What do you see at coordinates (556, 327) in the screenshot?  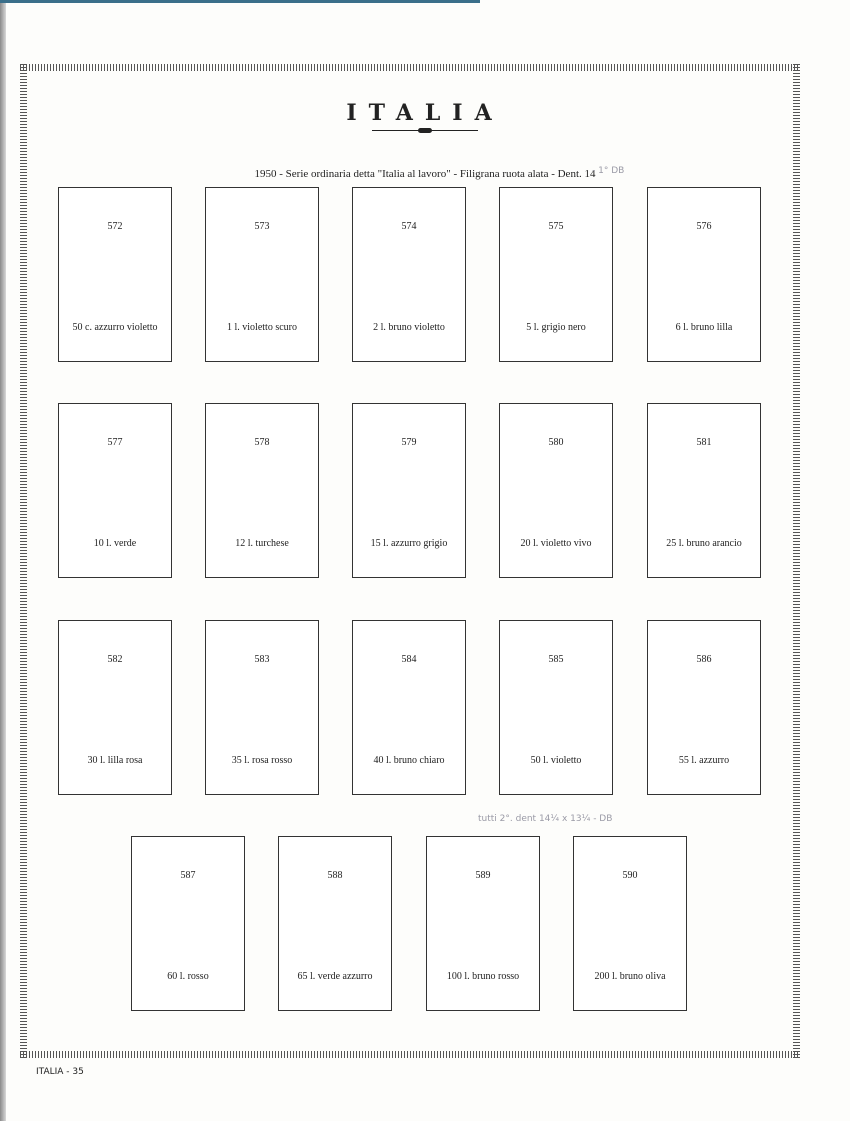 I see `stamp-description: 5 l. grigio nero` at bounding box center [556, 327].